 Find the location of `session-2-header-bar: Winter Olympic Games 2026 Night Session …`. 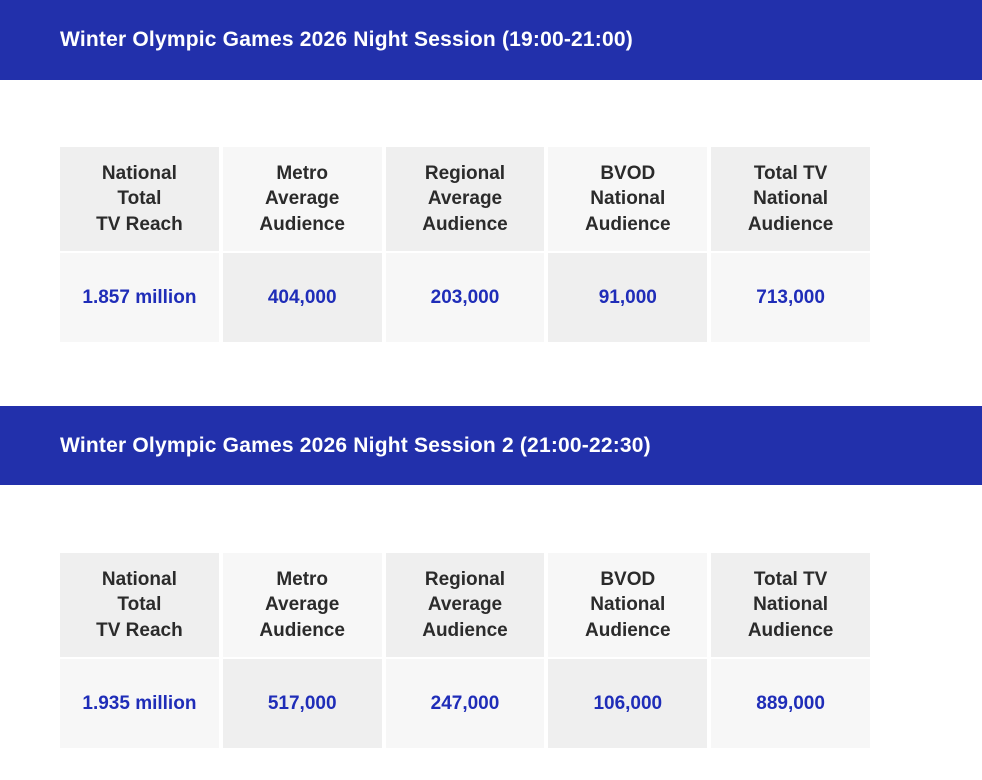

session-2-header-bar: Winter Olympic Games 2026 Night Session … is located at coordinates (491, 445).